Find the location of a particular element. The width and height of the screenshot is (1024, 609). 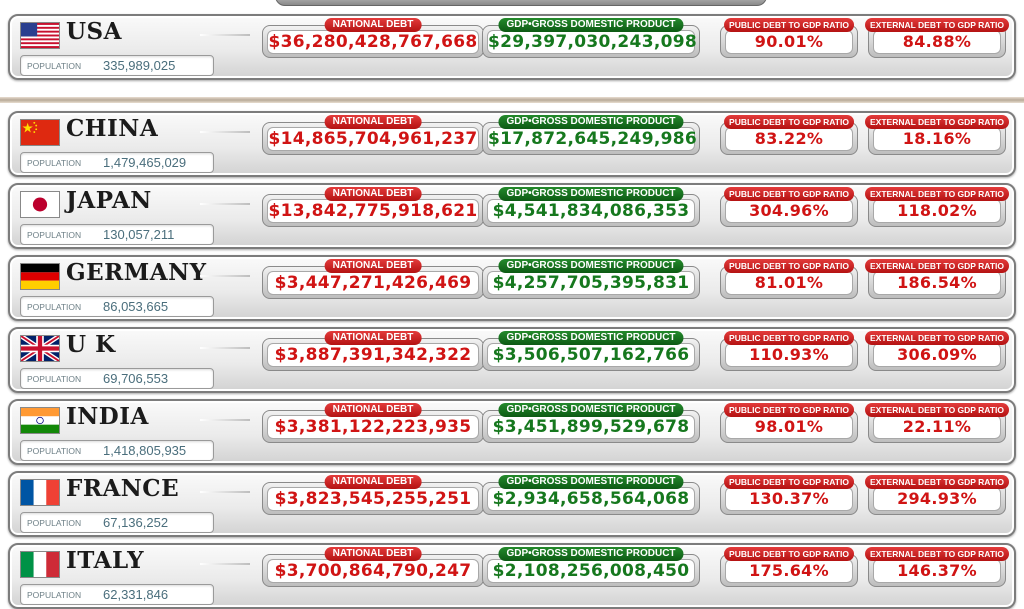

country-name: JAPAN is located at coordinates (109, 200).